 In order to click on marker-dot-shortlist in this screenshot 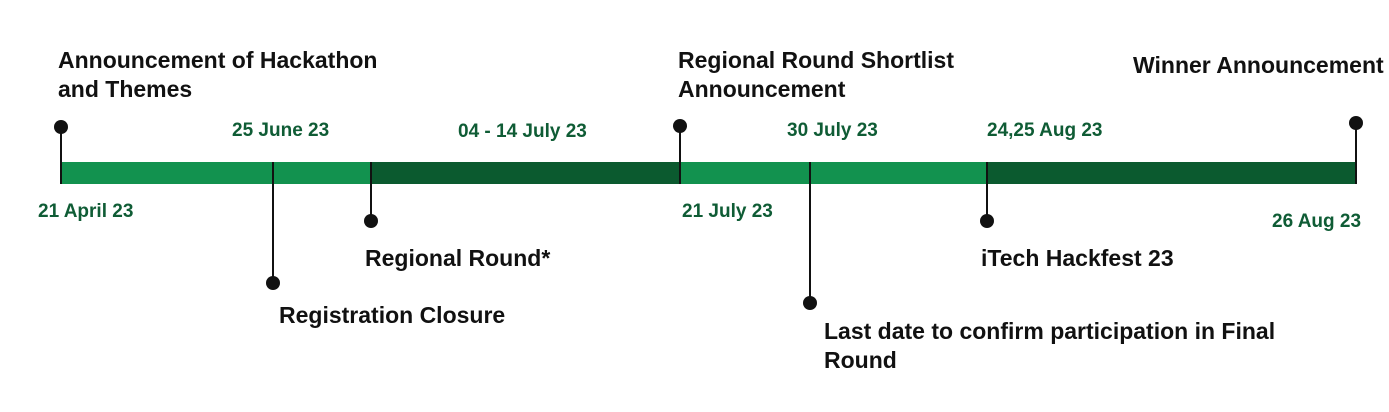, I will do `click(680, 126)`.